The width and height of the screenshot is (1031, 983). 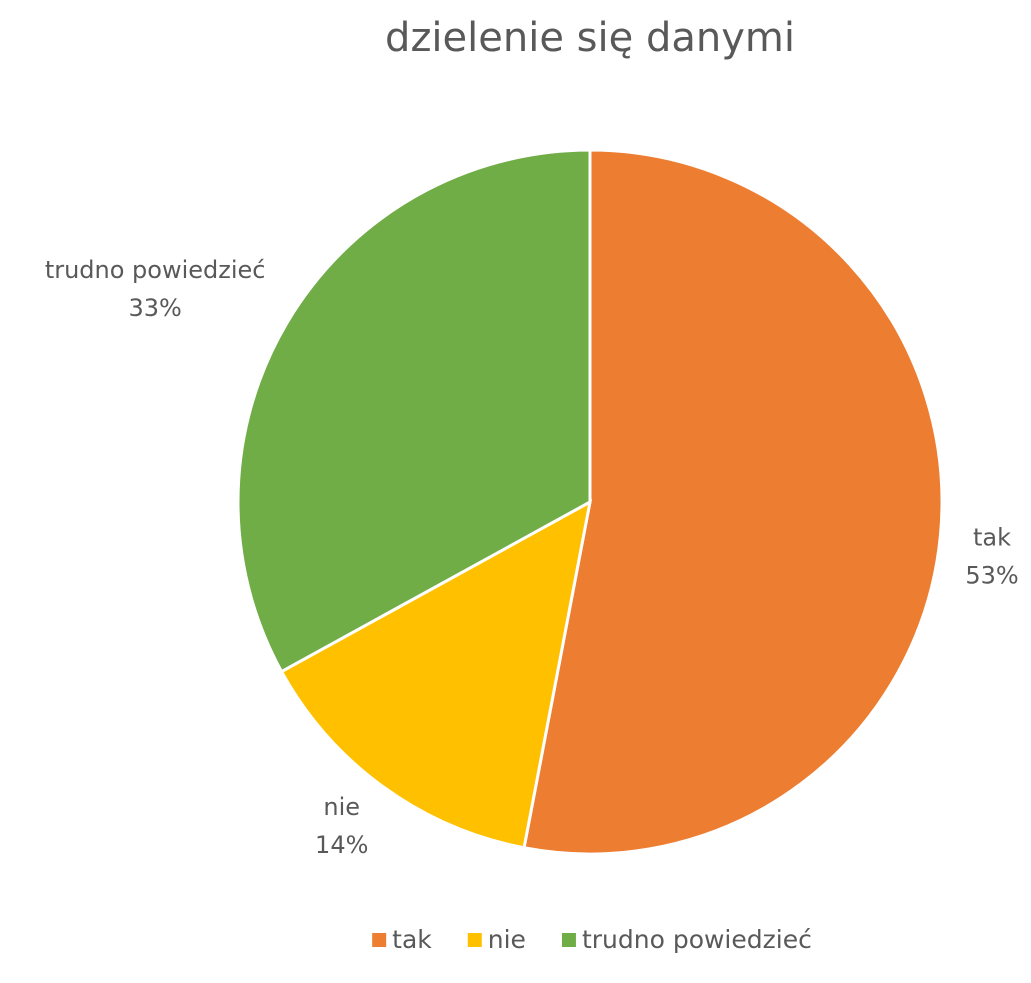 What do you see at coordinates (341, 807) in the screenshot?
I see `slice-category-label: nie` at bounding box center [341, 807].